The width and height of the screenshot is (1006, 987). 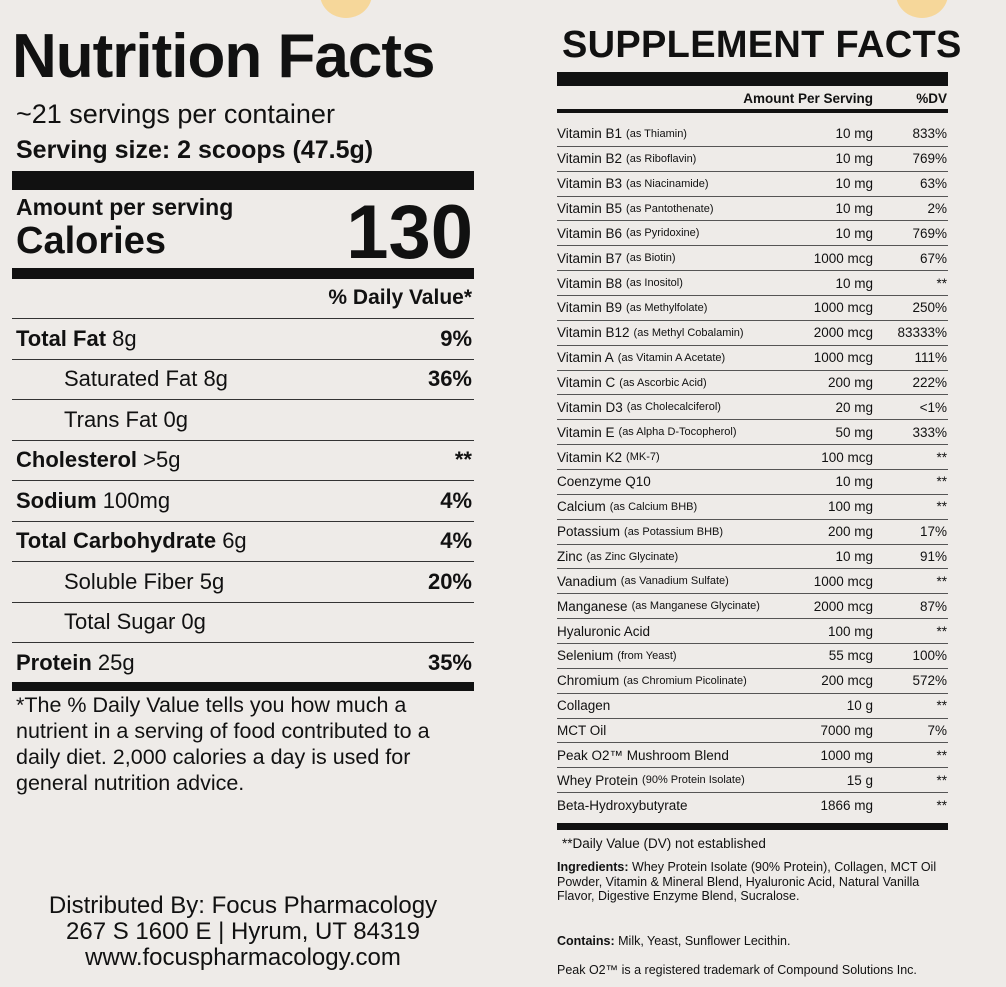 What do you see at coordinates (590, 457) in the screenshot?
I see `ingredient-name: Vitamin K2` at bounding box center [590, 457].